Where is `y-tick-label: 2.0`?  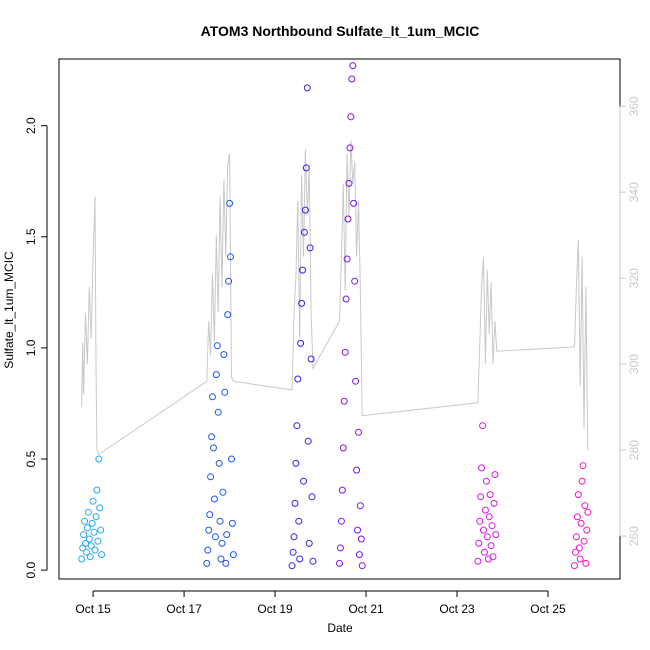 y-tick-label: 2.0 is located at coordinates (31, 125).